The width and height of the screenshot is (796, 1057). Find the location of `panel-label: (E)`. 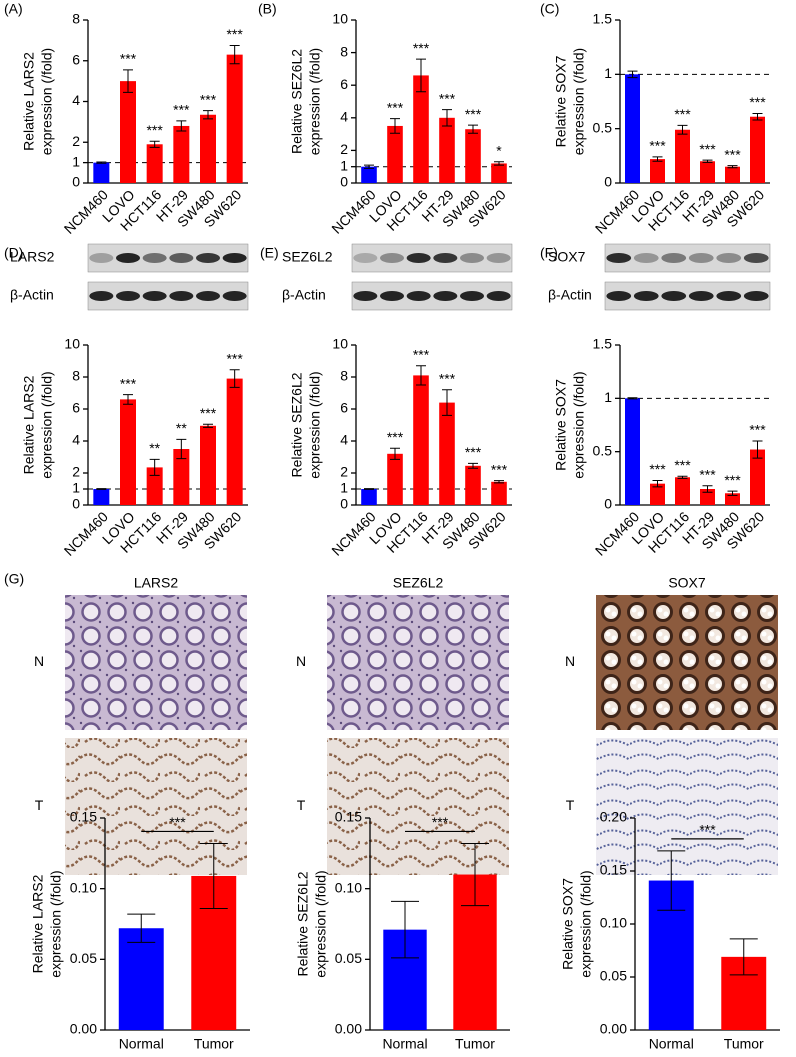

panel-label: (E) is located at coordinates (269, 253).